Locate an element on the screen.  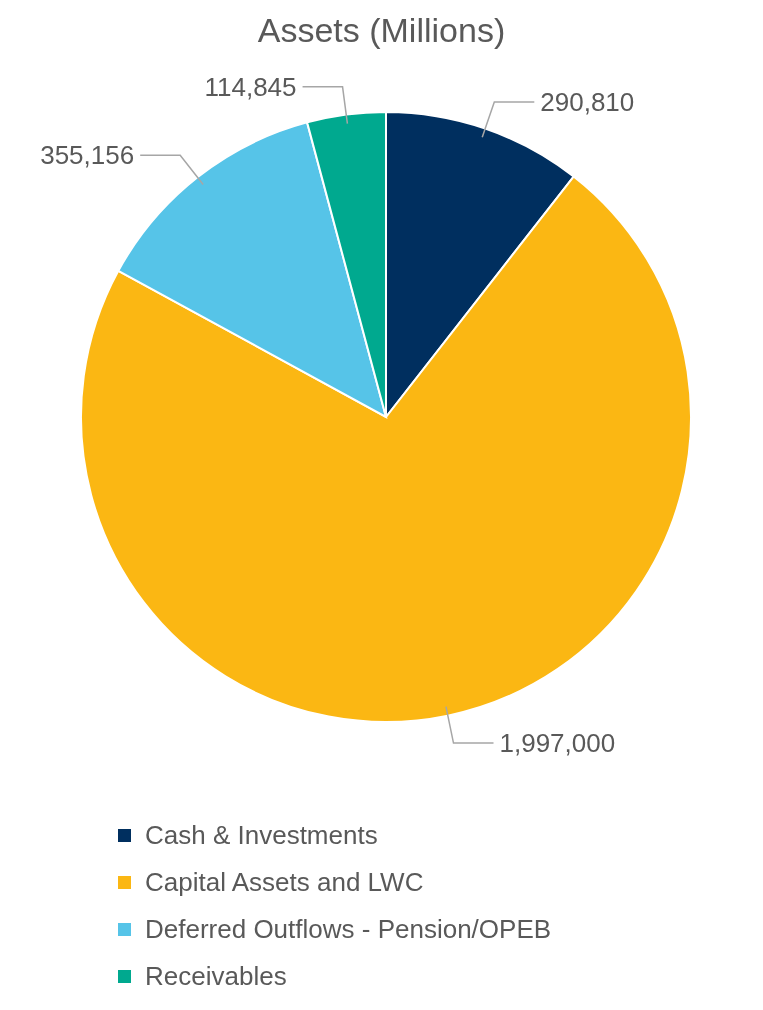
legend-label: Deferred Outflows - Pension/OPEB is located at coordinates (348, 929).